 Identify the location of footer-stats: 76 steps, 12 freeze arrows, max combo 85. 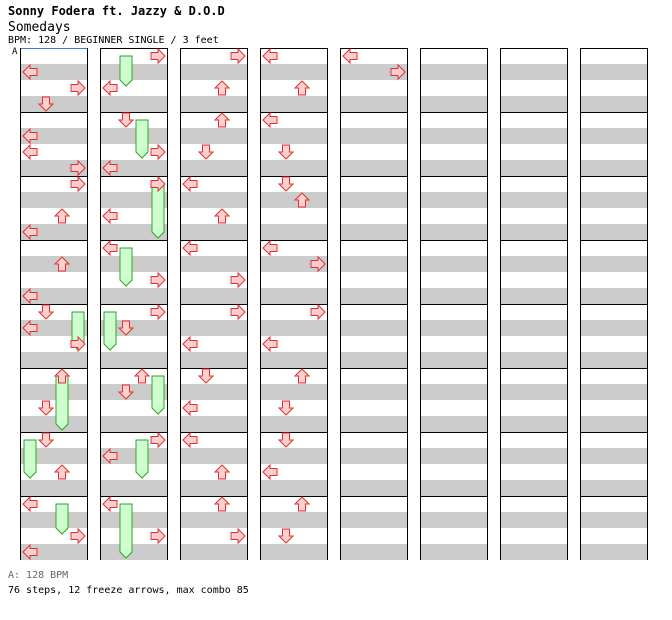
(128, 590).